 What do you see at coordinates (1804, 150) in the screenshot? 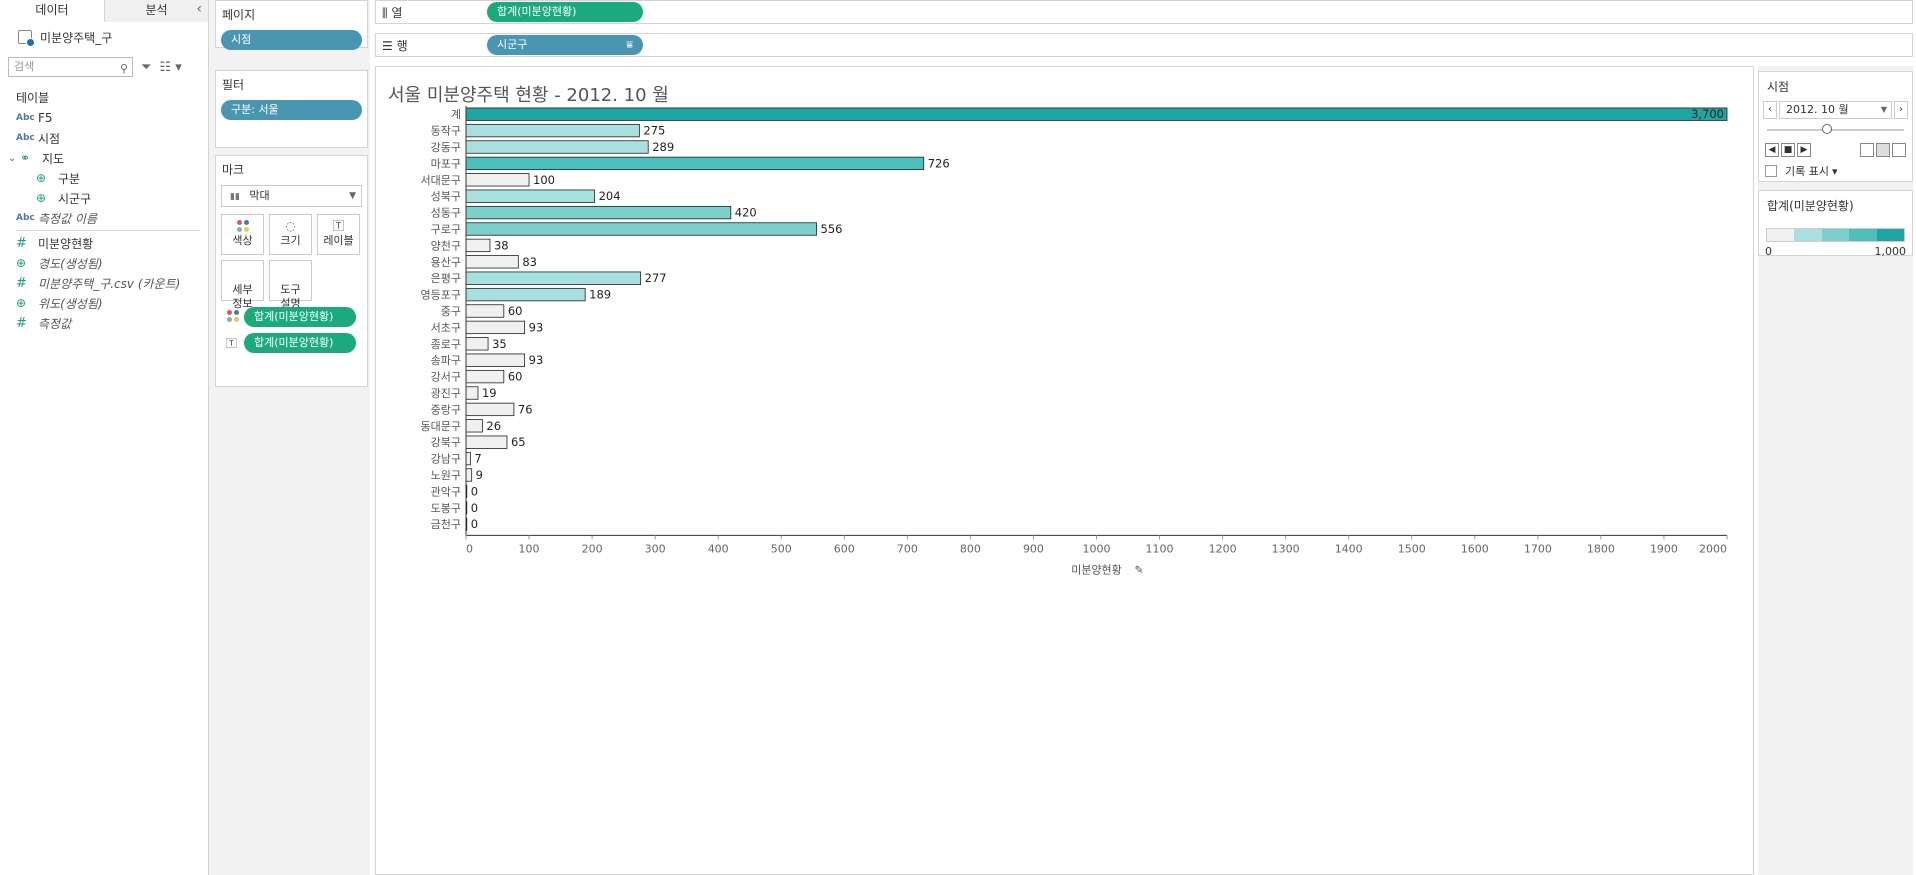
I see `play-forward-button: ▶` at bounding box center [1804, 150].